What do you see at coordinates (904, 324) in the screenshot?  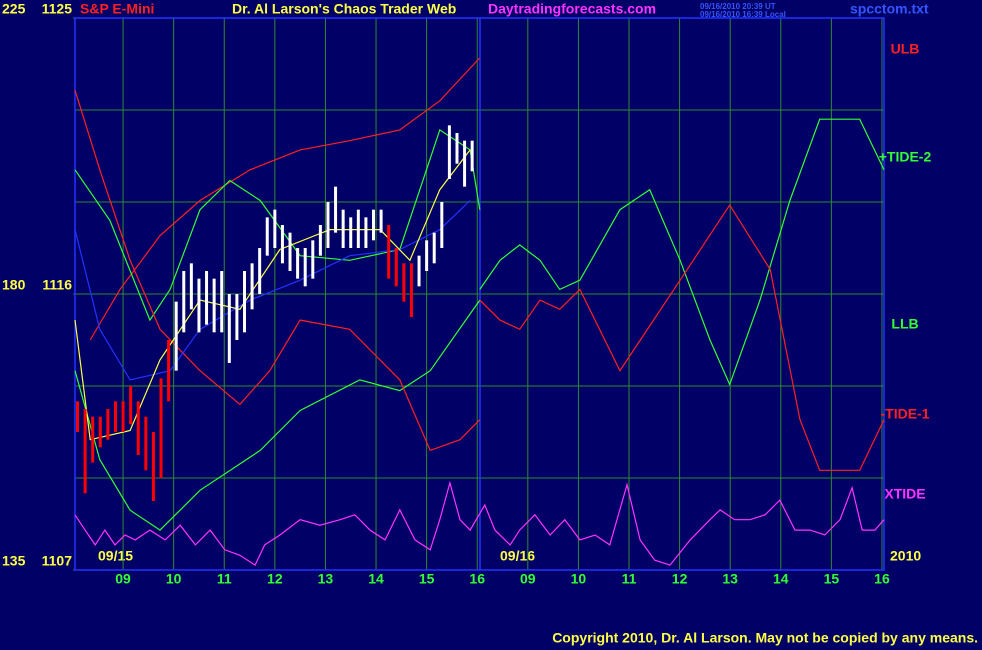 I see `legend-label: LLB` at bounding box center [904, 324].